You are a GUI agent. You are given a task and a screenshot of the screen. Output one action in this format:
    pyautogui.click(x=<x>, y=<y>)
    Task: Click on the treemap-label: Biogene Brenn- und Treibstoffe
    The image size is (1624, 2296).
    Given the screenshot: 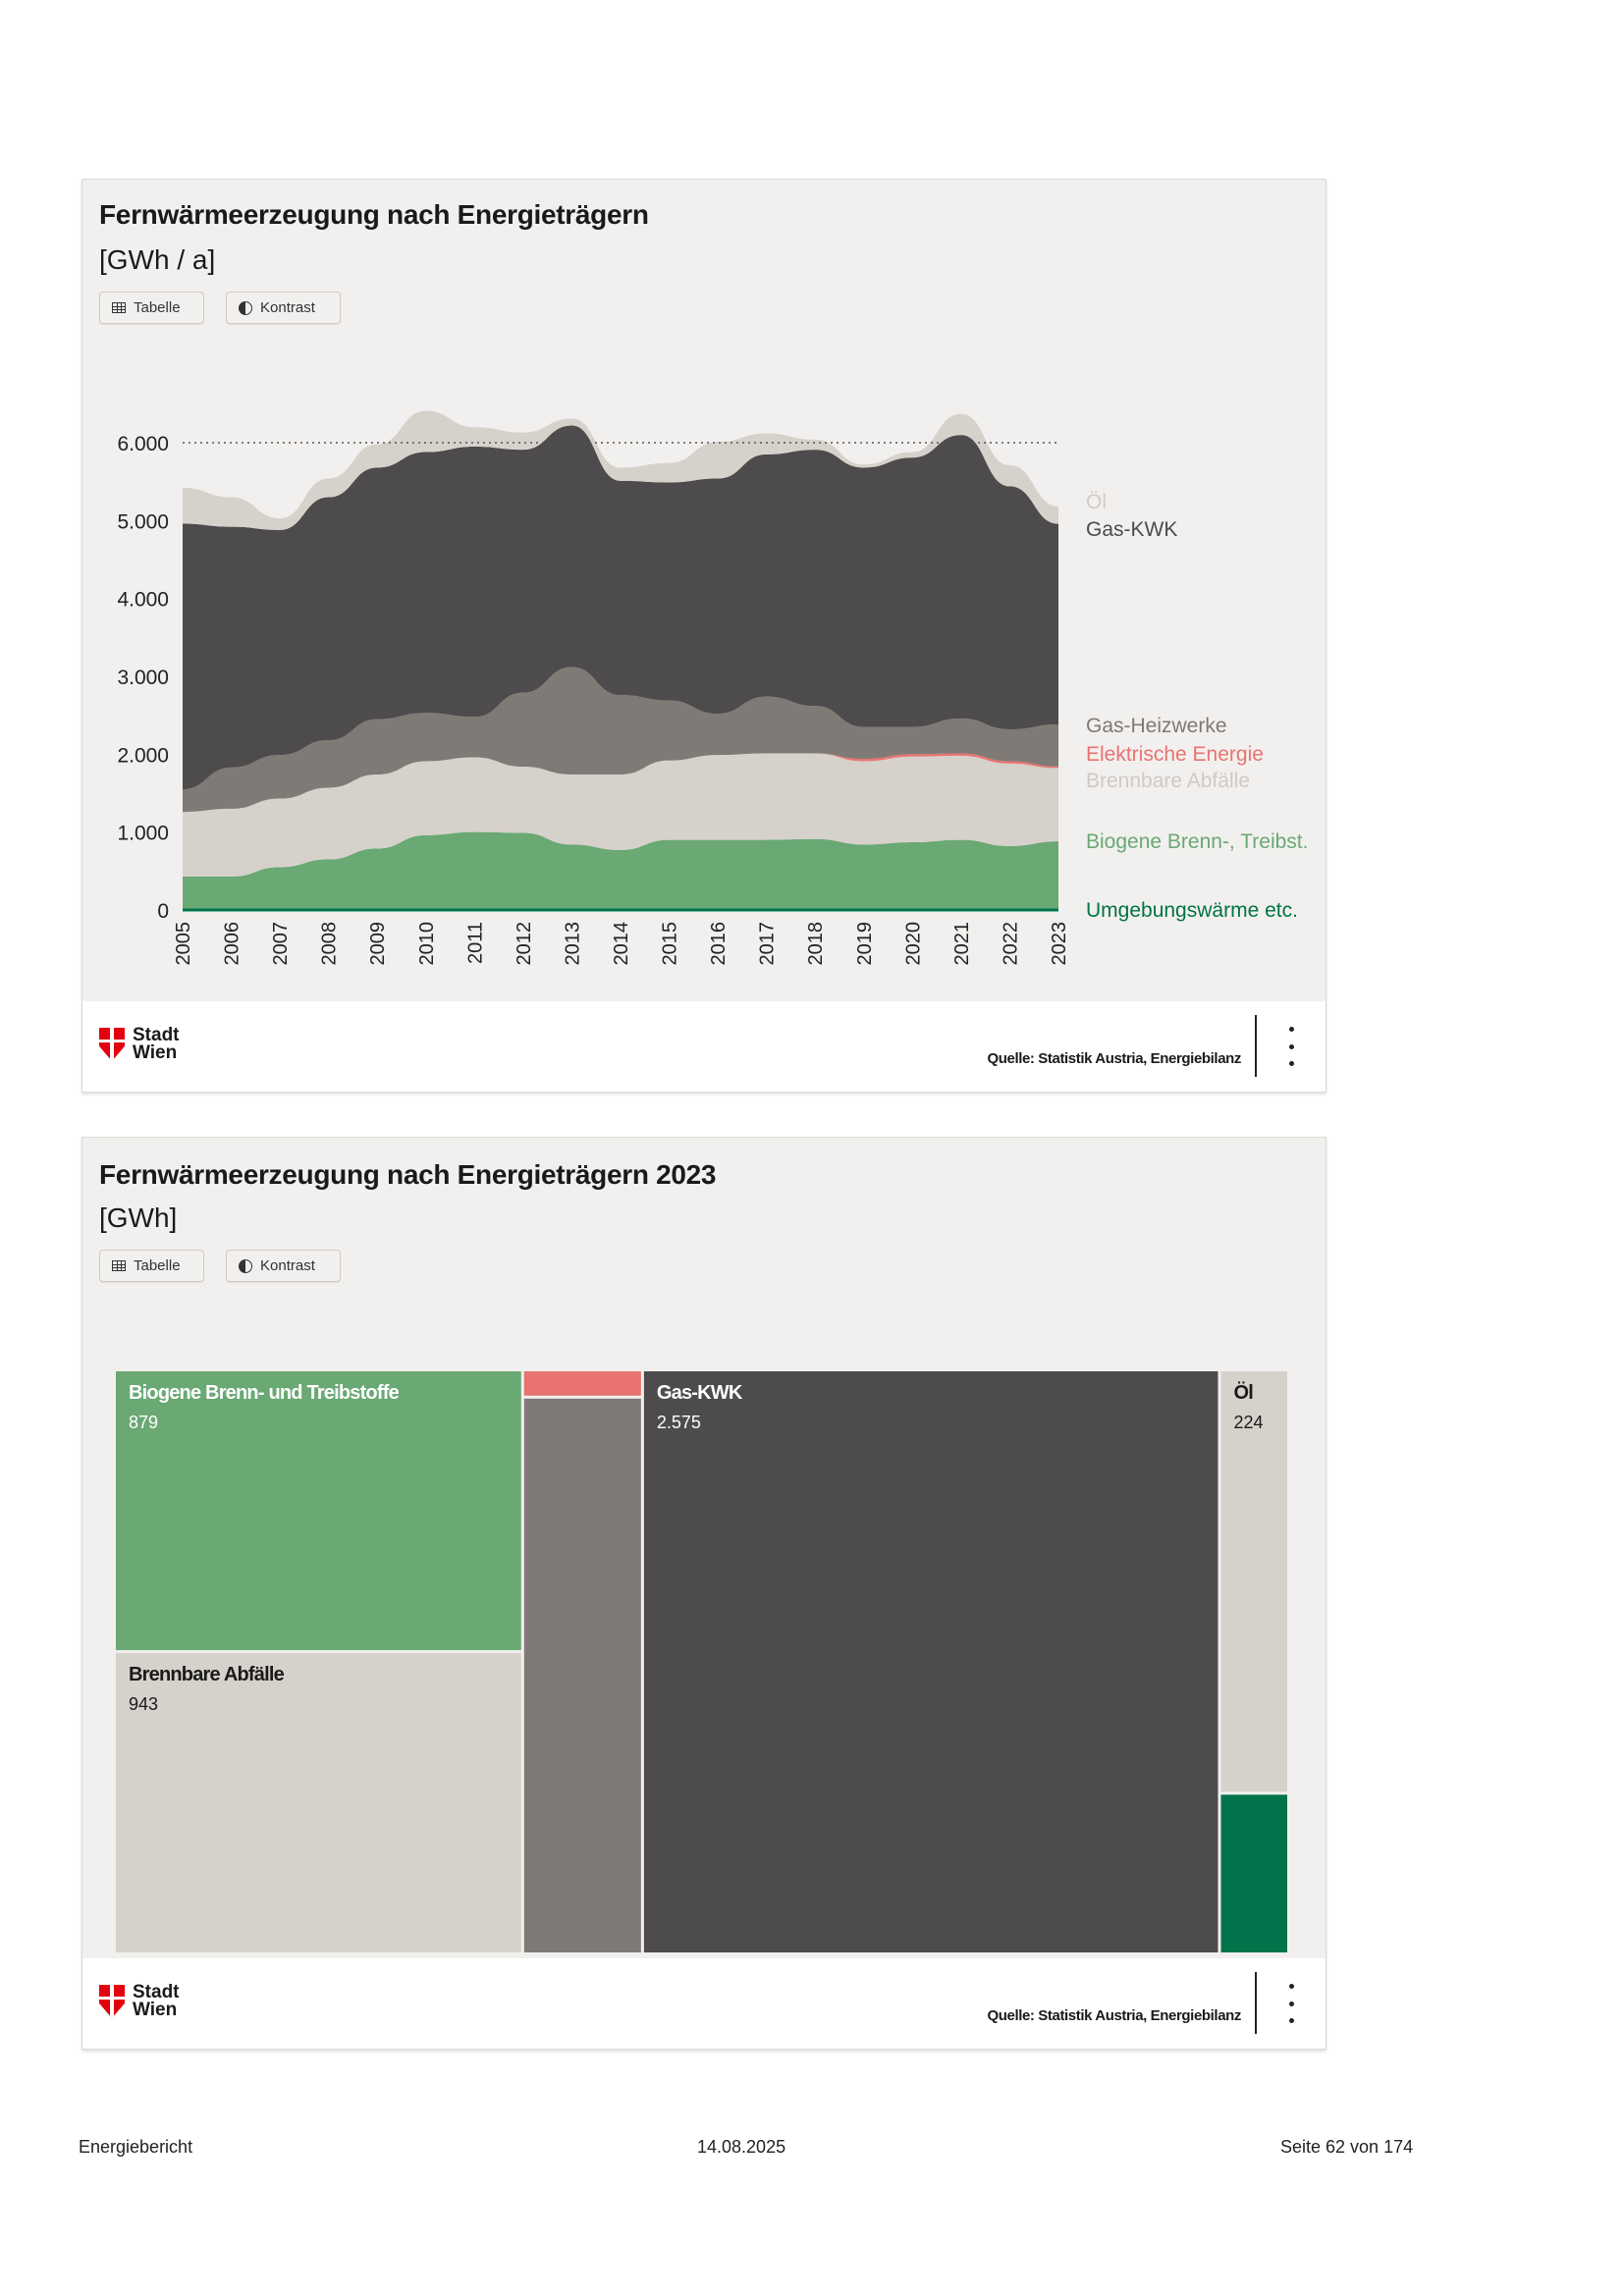 What is the action you would take?
    pyautogui.click(x=264, y=1393)
    